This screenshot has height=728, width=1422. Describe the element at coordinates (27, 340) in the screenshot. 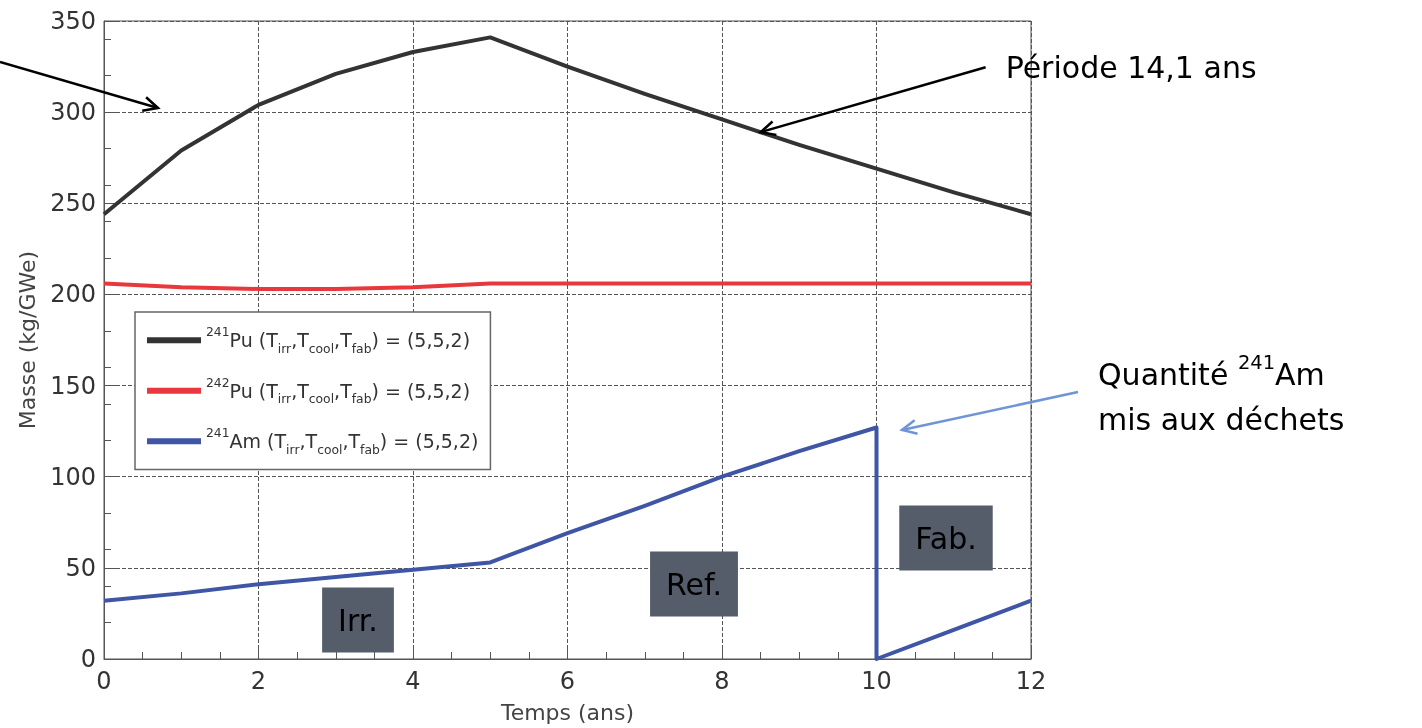

I see `y-axis-title: Masse (kg/GWe)` at that location.